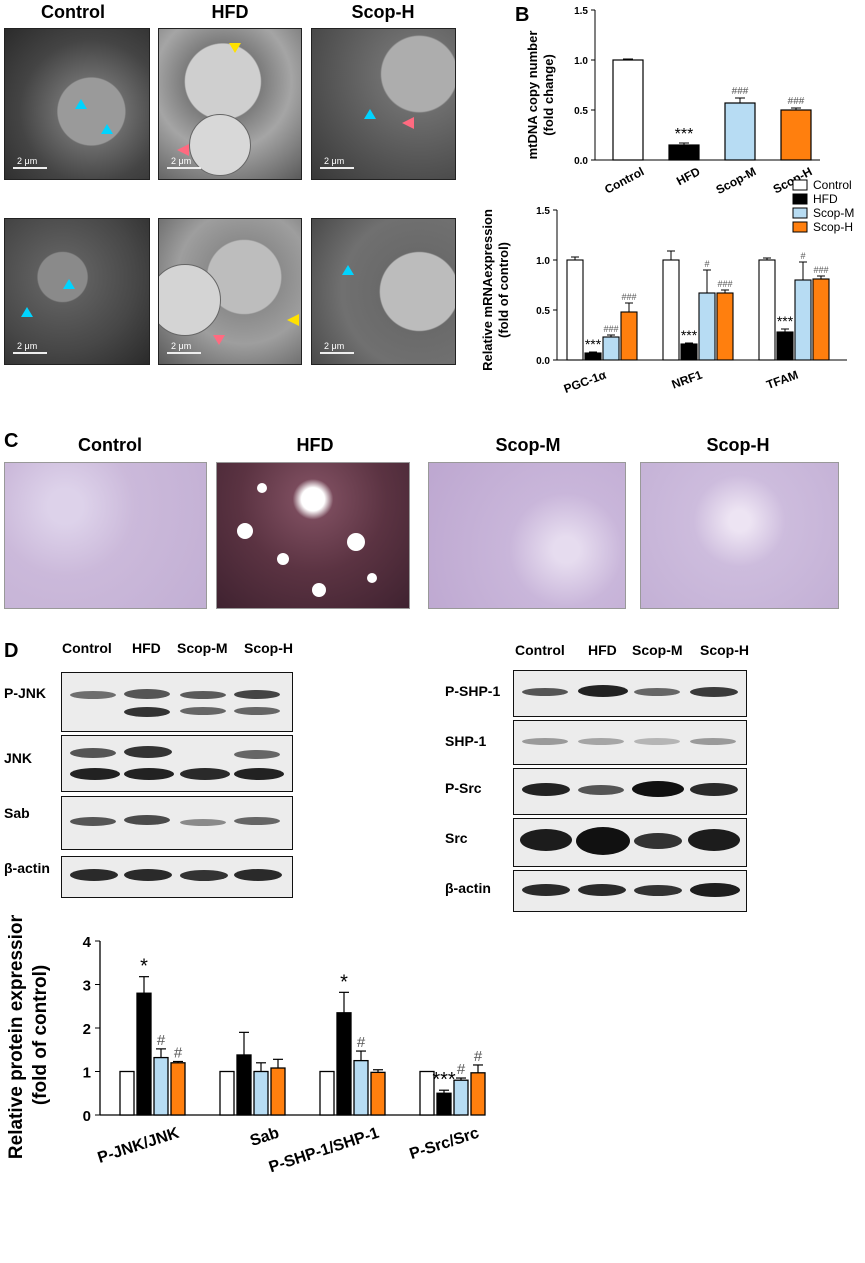  What do you see at coordinates (230, 104) in the screenshot?
I see `em-image-hfd-1: 2 μm` at bounding box center [230, 104].